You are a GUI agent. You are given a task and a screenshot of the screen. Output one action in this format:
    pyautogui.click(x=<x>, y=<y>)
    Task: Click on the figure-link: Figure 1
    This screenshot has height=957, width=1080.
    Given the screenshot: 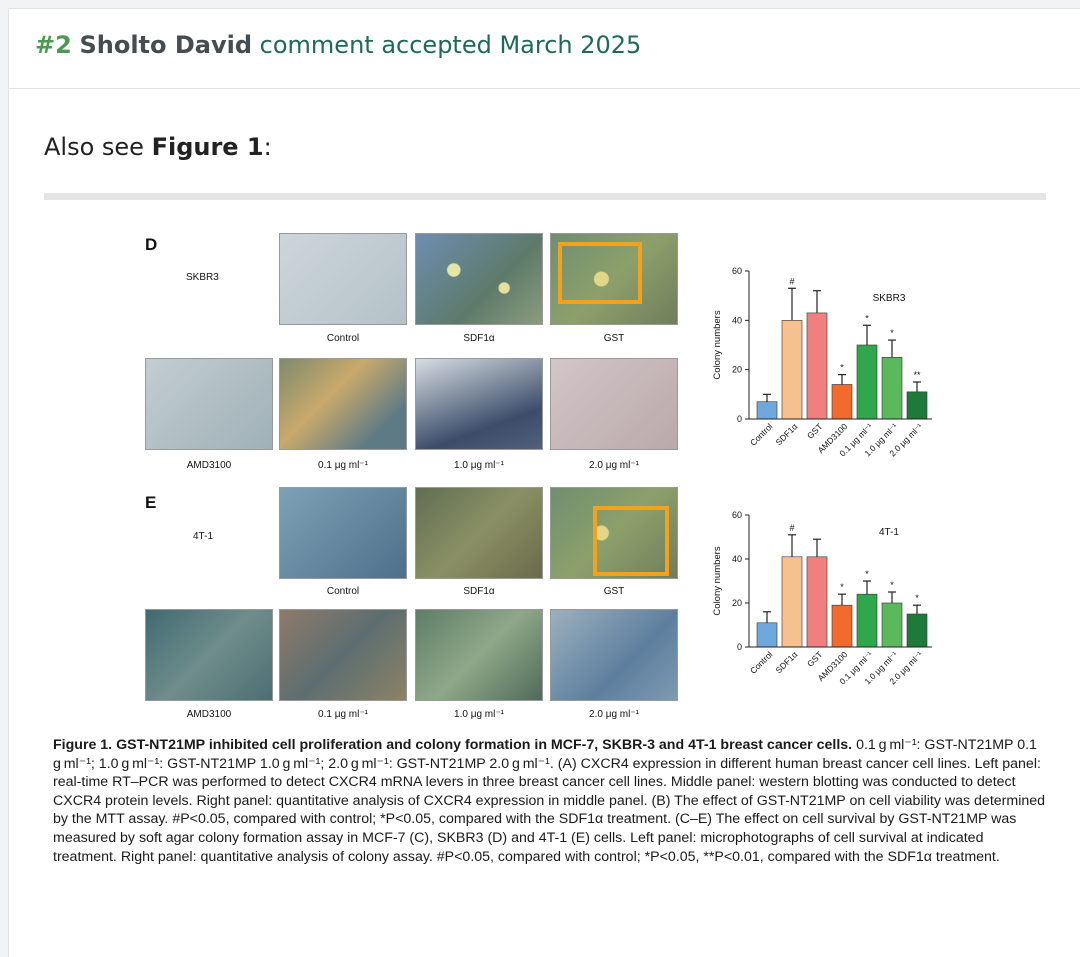 What is the action you would take?
    pyautogui.click(x=207, y=147)
    